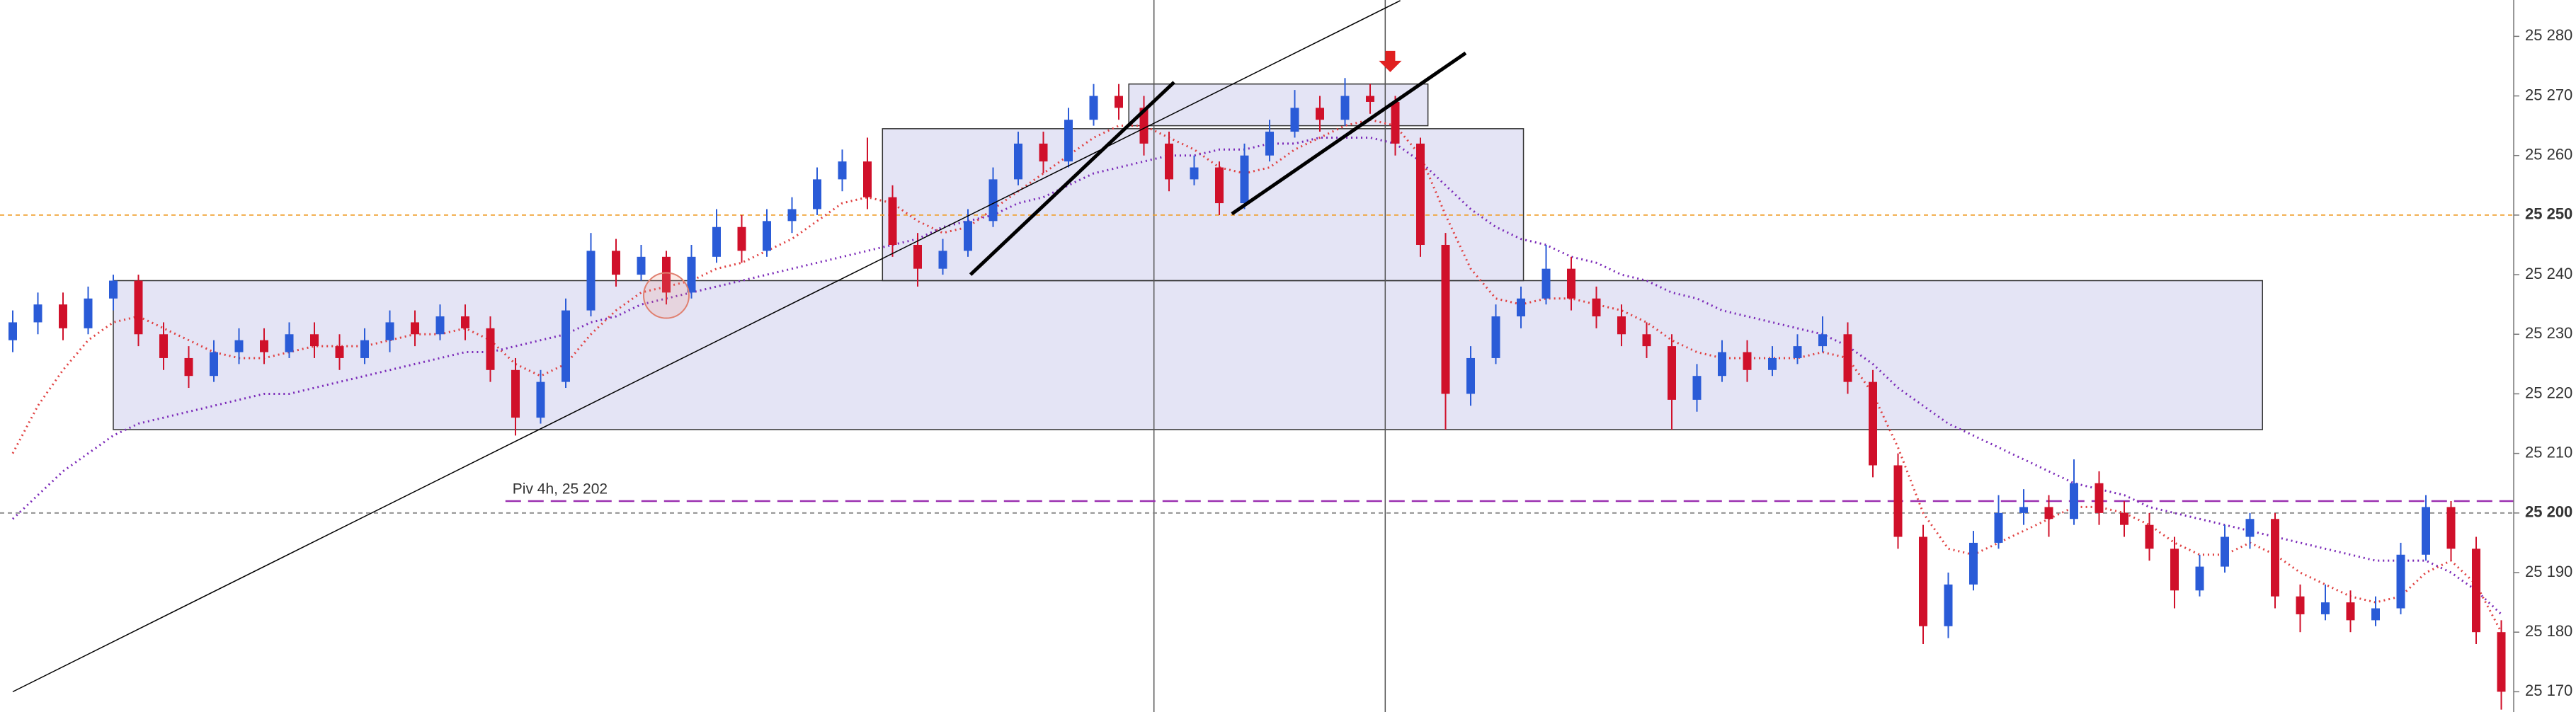 This screenshot has height=712, width=2576. Describe the element at coordinates (2548, 35) in the screenshot. I see `y-tick-label: 25 280` at that location.